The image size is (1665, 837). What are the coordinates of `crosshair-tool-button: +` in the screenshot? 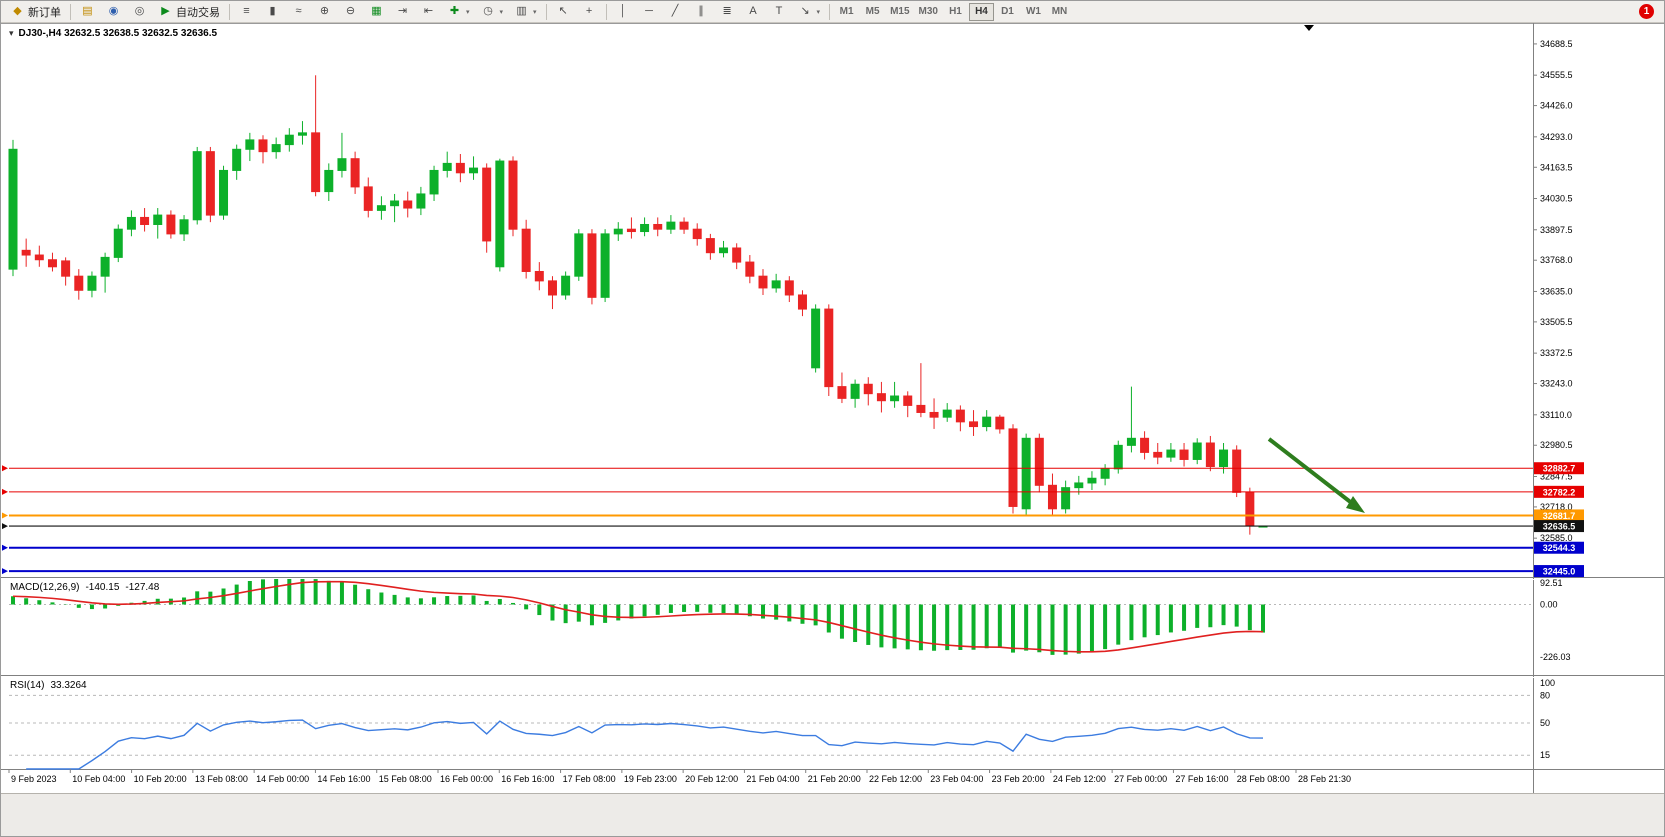 It's located at (589, 11).